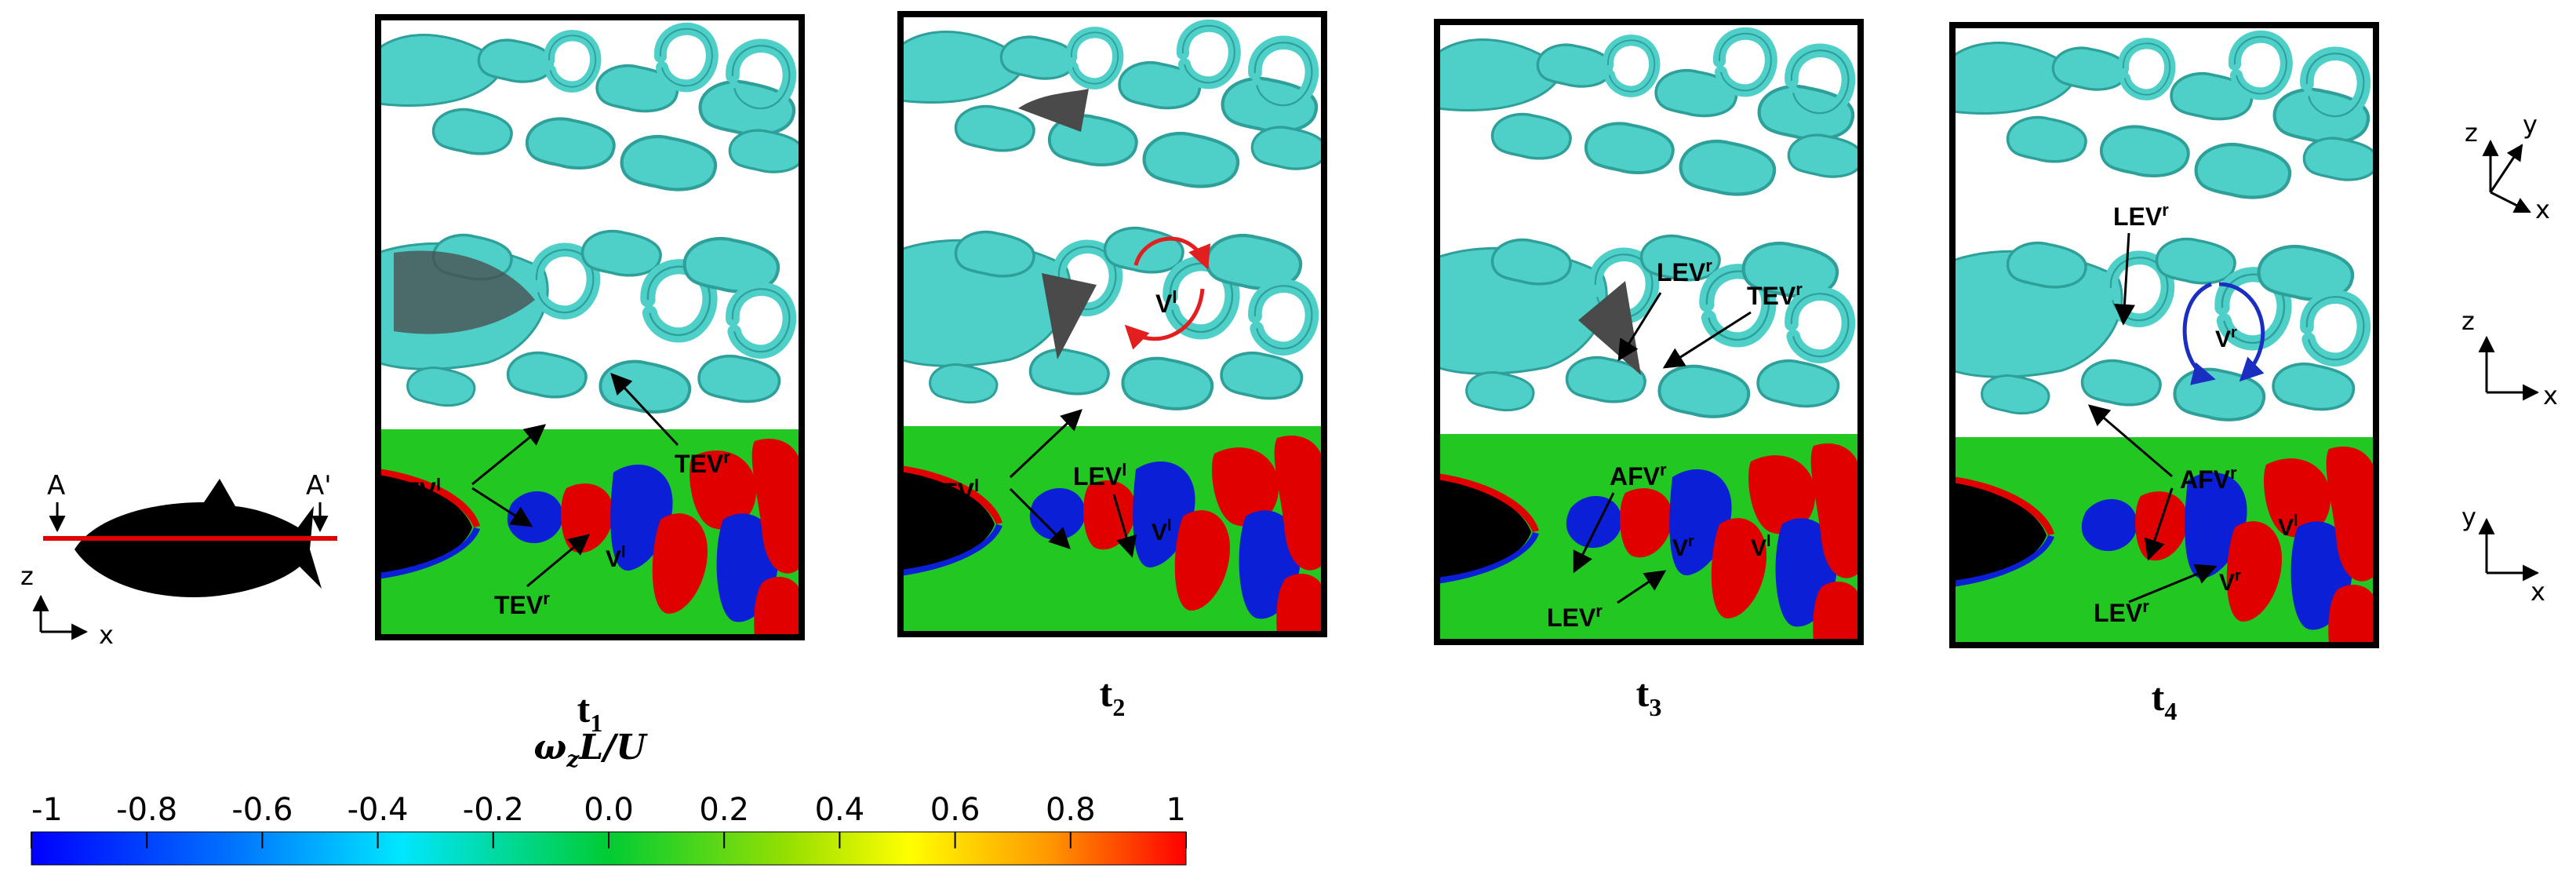 This screenshot has height=879, width=2576. Describe the element at coordinates (2468, 321) in the screenshot. I see `axes-side-z-label: z` at that location.